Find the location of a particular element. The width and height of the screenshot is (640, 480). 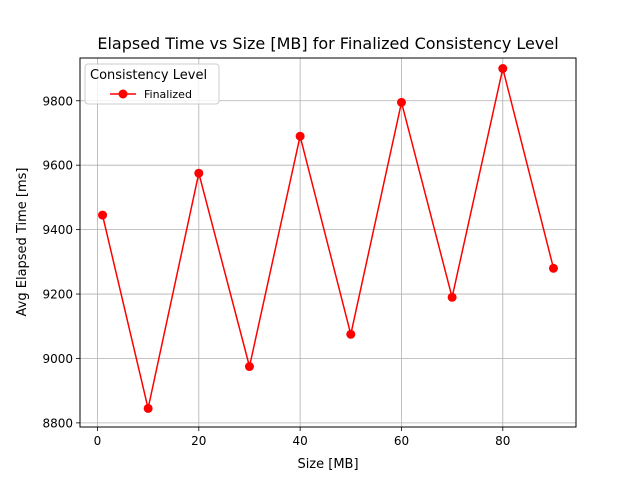

y-axis-ticks: 8800 9000 9200 9400 9600 9800 is located at coordinates (61, 262).